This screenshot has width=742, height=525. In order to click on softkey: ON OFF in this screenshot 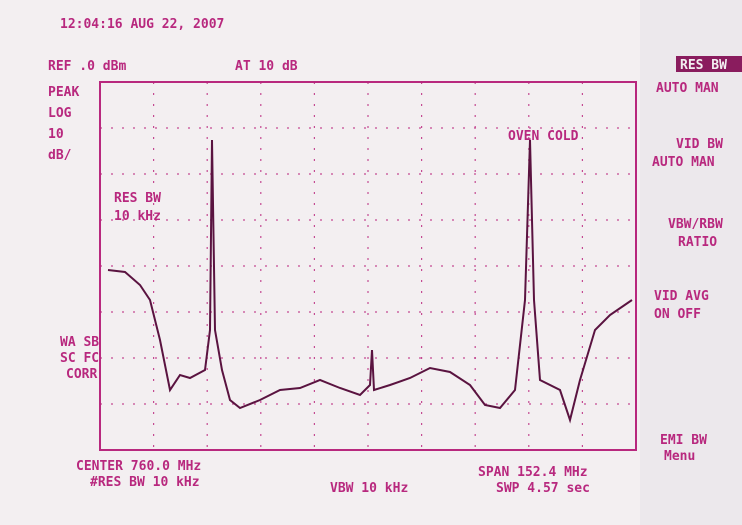, I will do `click(677, 314)`.